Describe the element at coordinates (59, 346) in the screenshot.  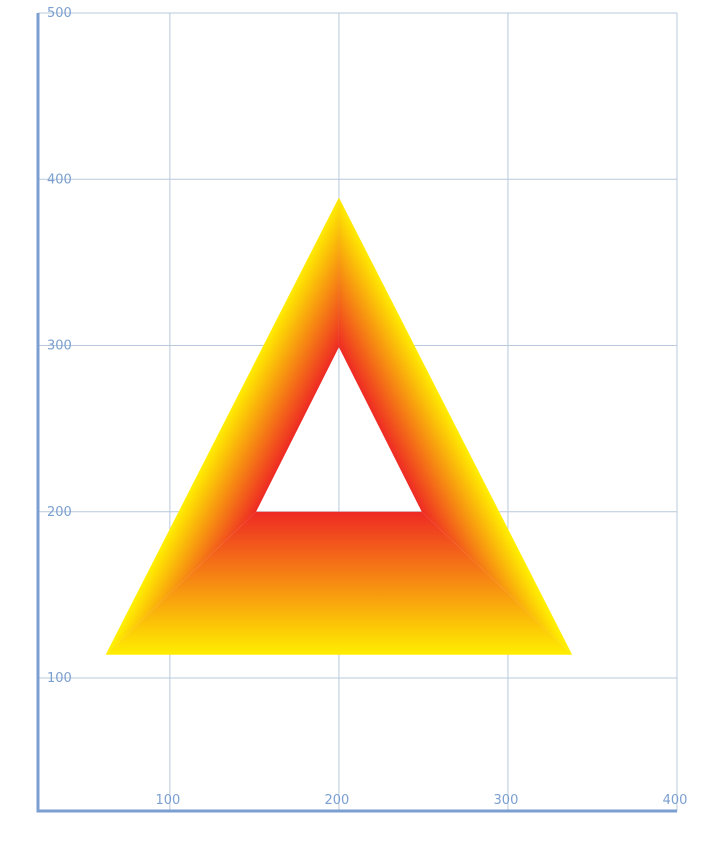
I see `y-tick-label: 300` at that location.